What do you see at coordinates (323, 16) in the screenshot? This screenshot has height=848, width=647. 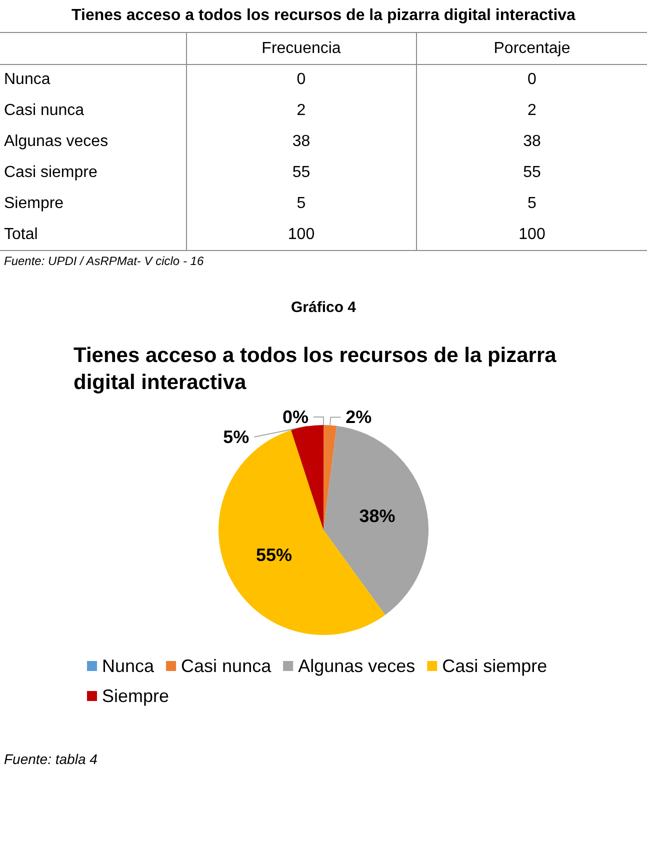 I see `text: Tienes acceso a todos los recursos de la pizarra digital interactiva` at bounding box center [323, 16].